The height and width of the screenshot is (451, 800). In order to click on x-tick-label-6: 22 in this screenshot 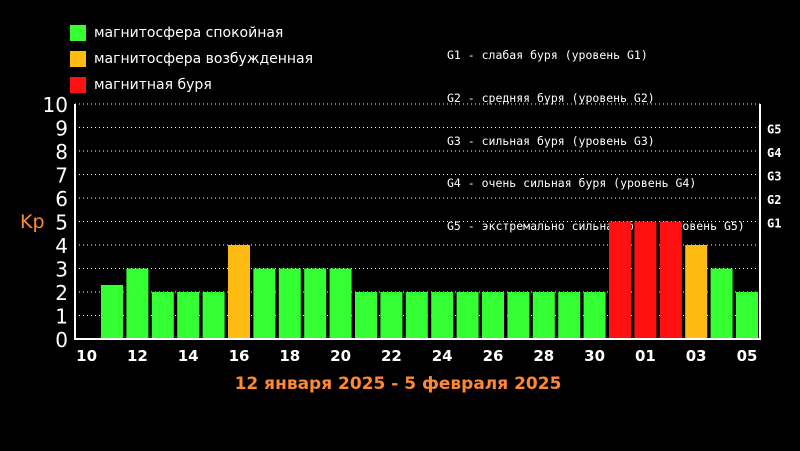, I will do `click(391, 356)`.